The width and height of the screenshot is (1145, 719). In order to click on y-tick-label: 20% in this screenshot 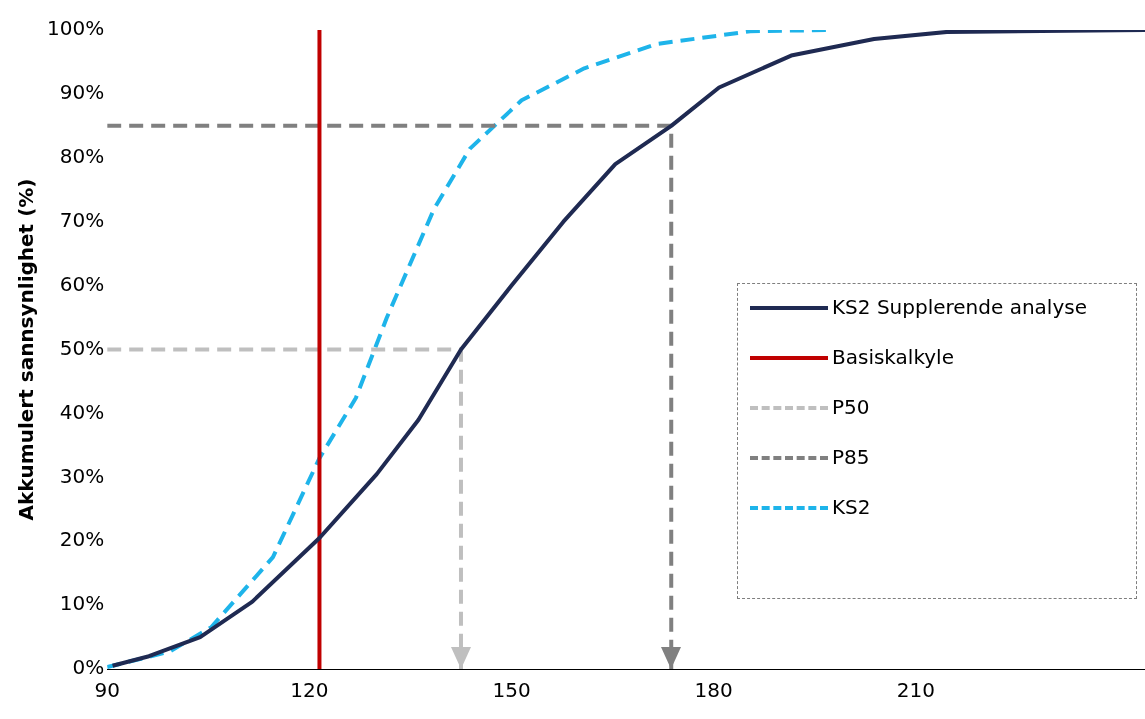, I will do `click(82, 539)`.